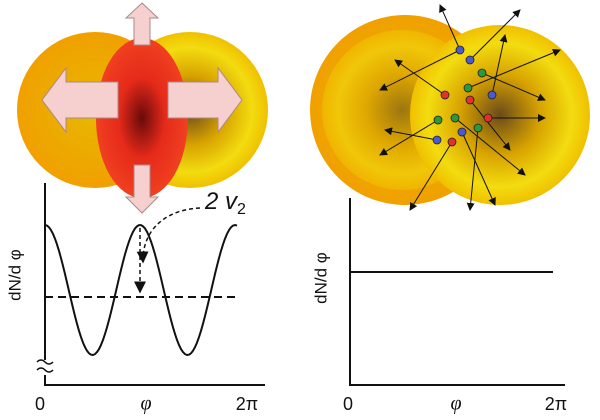 The width and height of the screenshot is (600, 420). What do you see at coordinates (500, 115) in the screenshot?
I see `nucleus` at bounding box center [500, 115].